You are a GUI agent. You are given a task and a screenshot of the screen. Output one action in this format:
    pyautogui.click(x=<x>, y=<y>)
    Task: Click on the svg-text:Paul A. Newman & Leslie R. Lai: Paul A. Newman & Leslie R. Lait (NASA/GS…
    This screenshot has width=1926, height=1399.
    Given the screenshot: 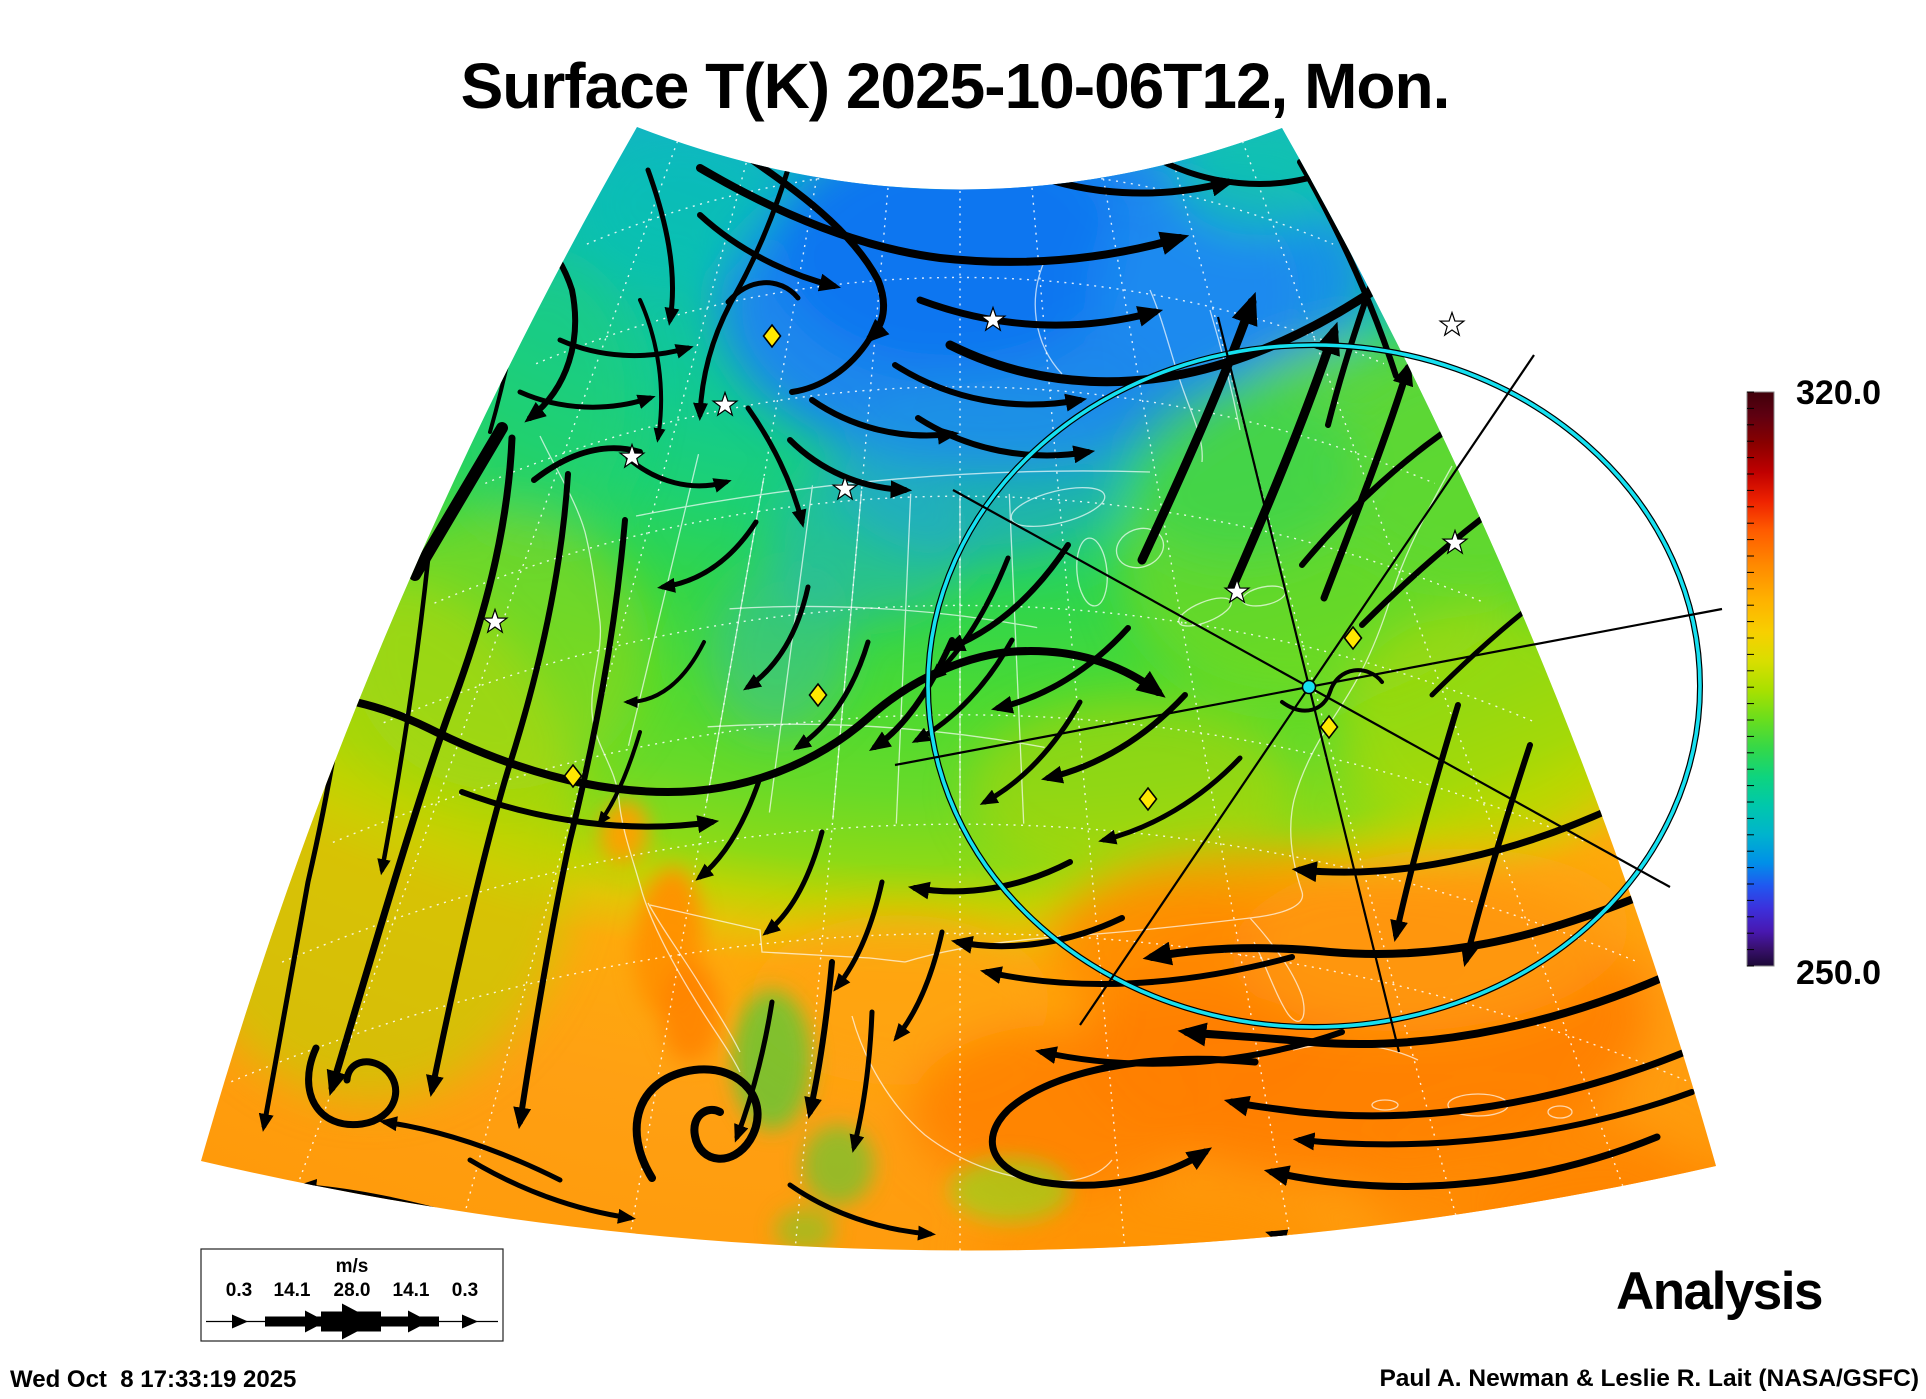 What is the action you would take?
    pyautogui.click(x=1649, y=1378)
    